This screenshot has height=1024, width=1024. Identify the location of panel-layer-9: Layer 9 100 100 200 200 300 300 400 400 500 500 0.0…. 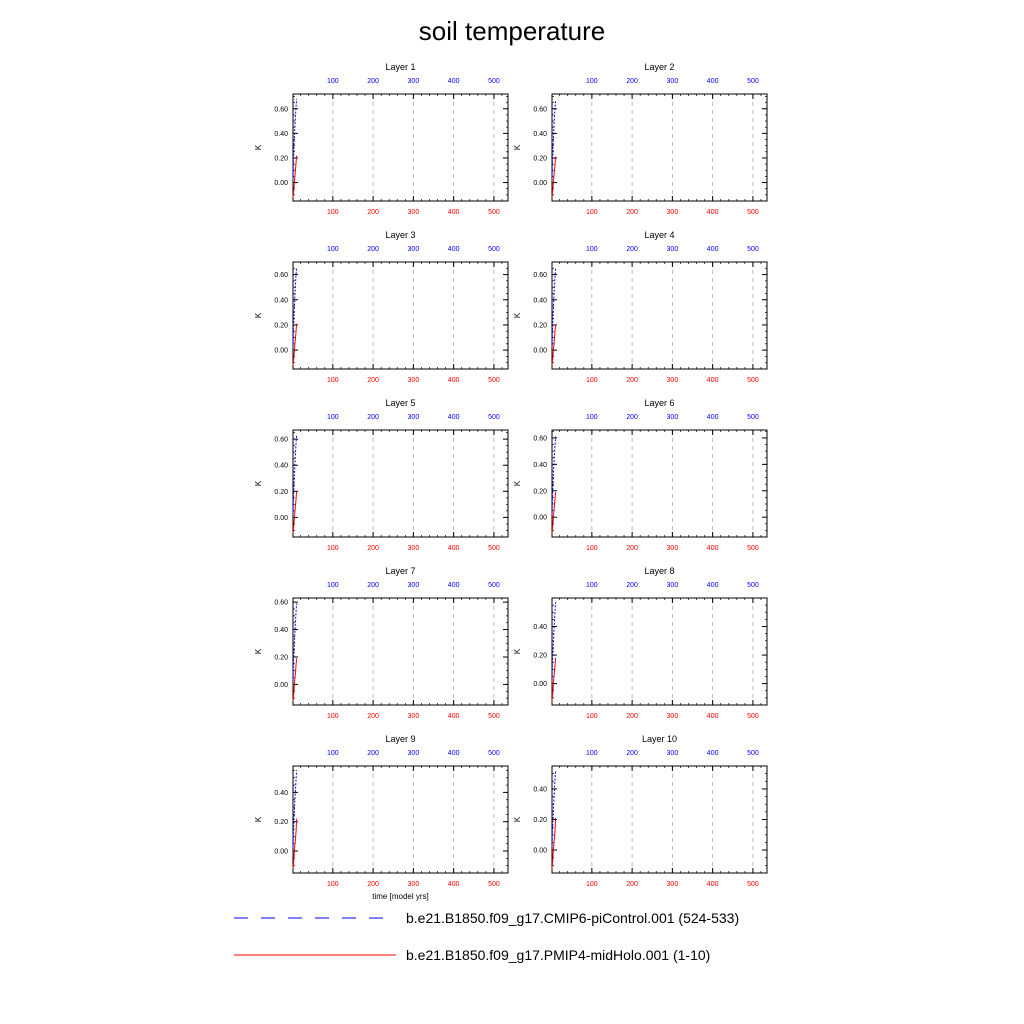
(381, 817).